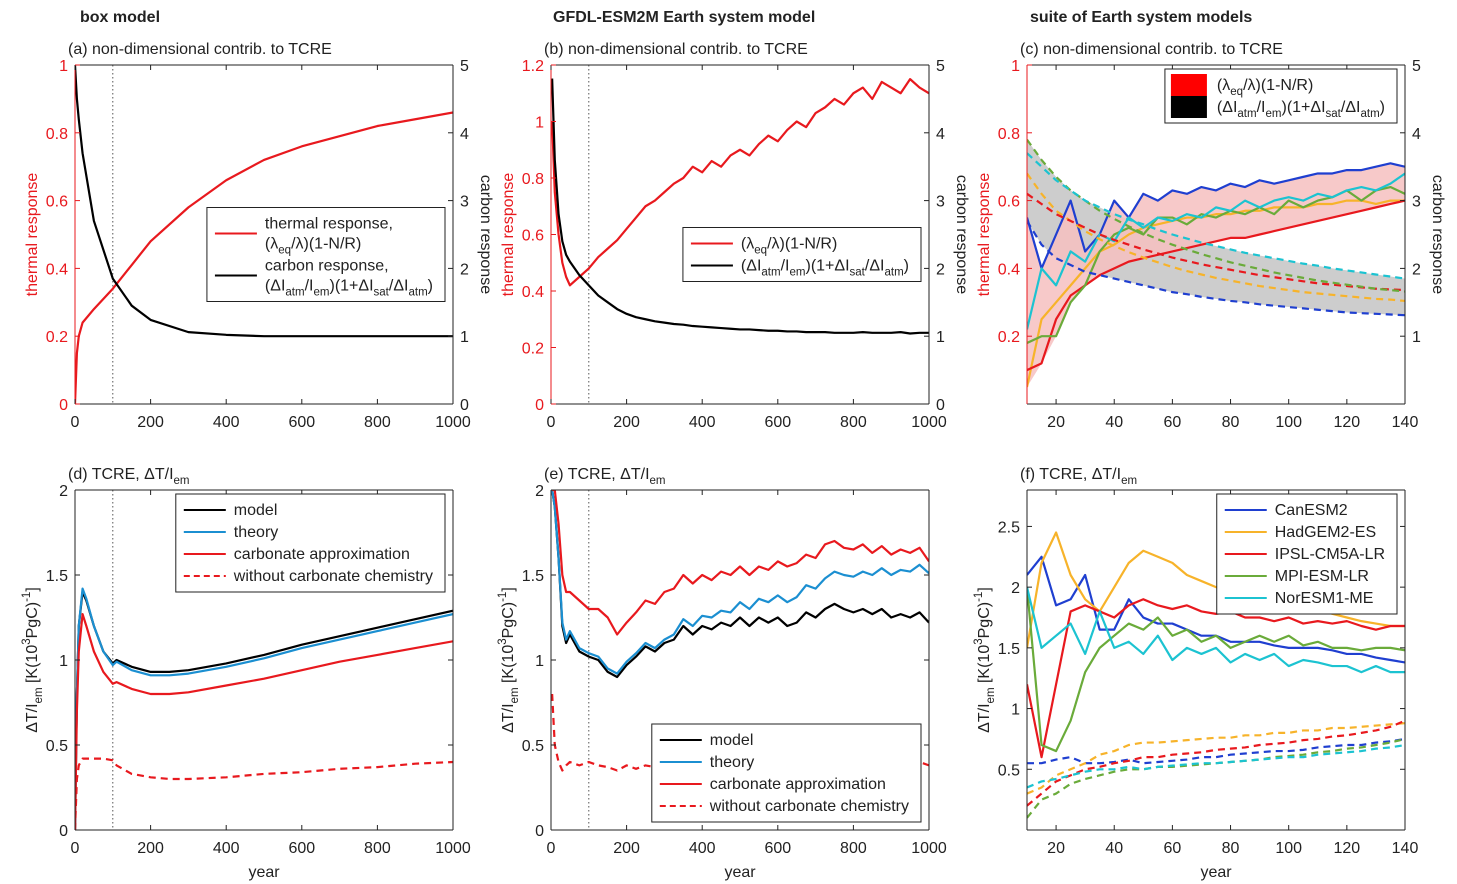 The image size is (1457, 884). What do you see at coordinates (858, 273) in the screenshot?
I see `text-part: sat` at bounding box center [858, 273].